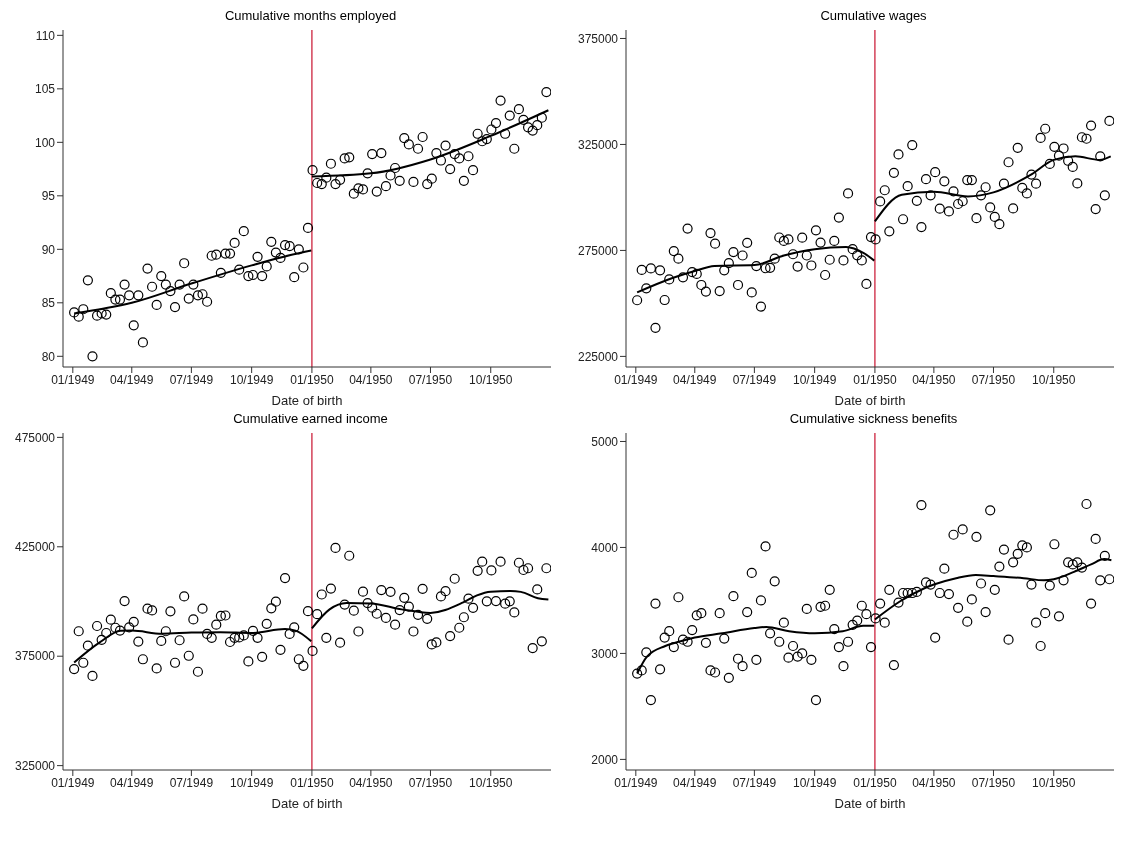  Describe the element at coordinates (48, 196) in the screenshot. I see `y-tick-label: 95` at that location.